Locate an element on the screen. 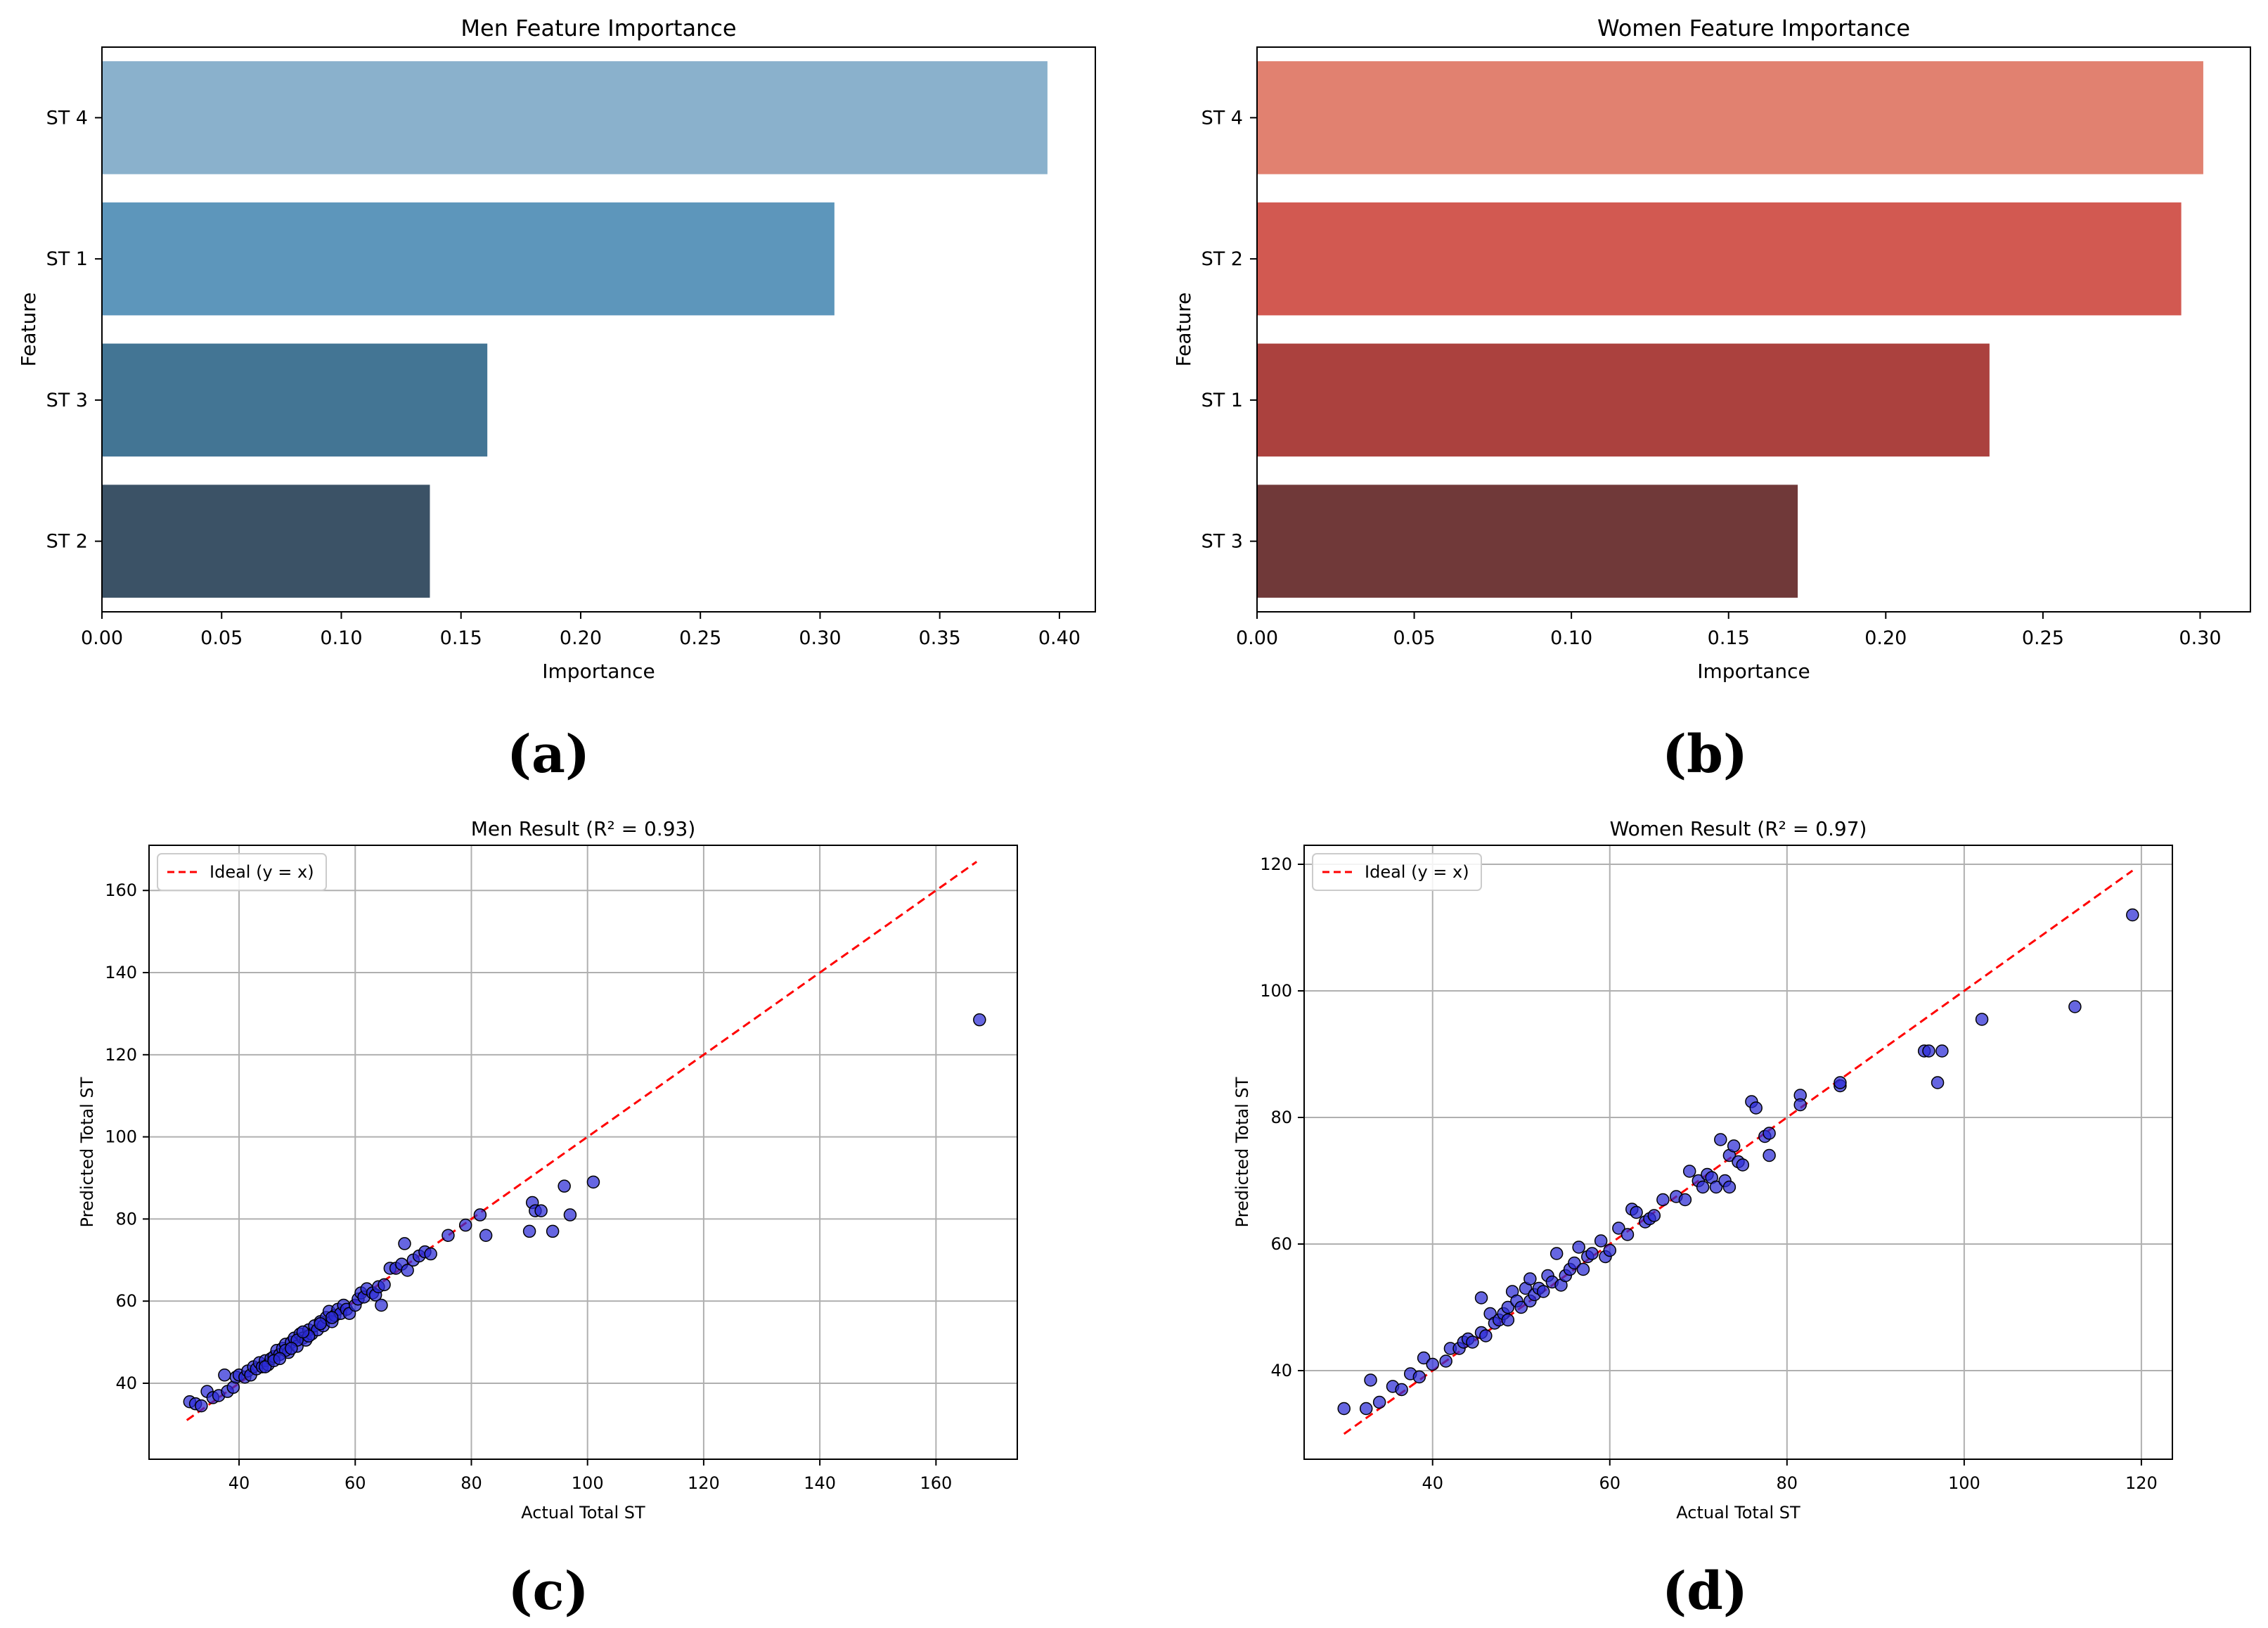 The width and height of the screenshot is (2268, 1628). chart-title: Men Feature Importance is located at coordinates (598, 28).